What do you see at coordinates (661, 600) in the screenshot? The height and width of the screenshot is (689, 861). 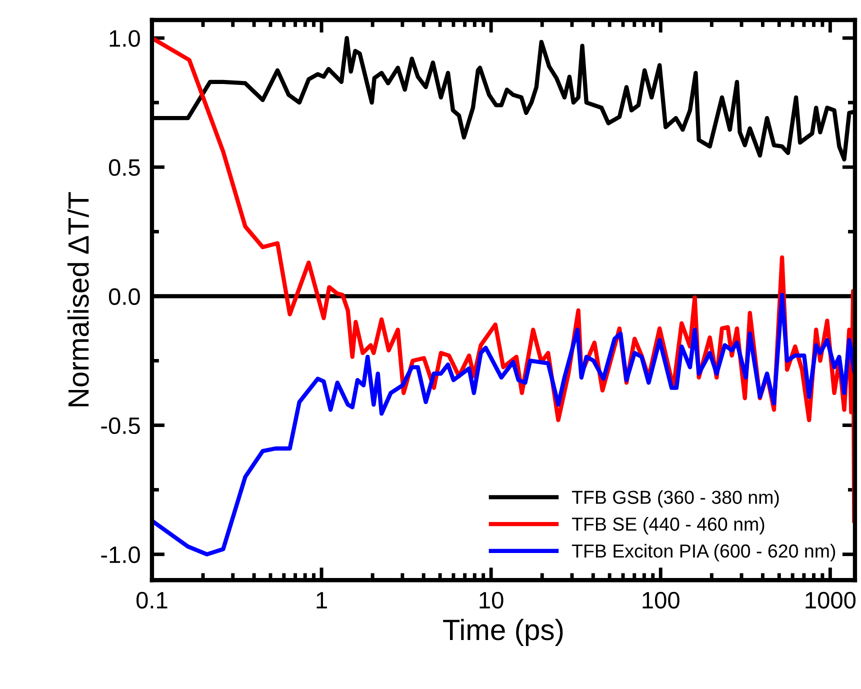 I see `x-tick-label: 100` at bounding box center [661, 600].